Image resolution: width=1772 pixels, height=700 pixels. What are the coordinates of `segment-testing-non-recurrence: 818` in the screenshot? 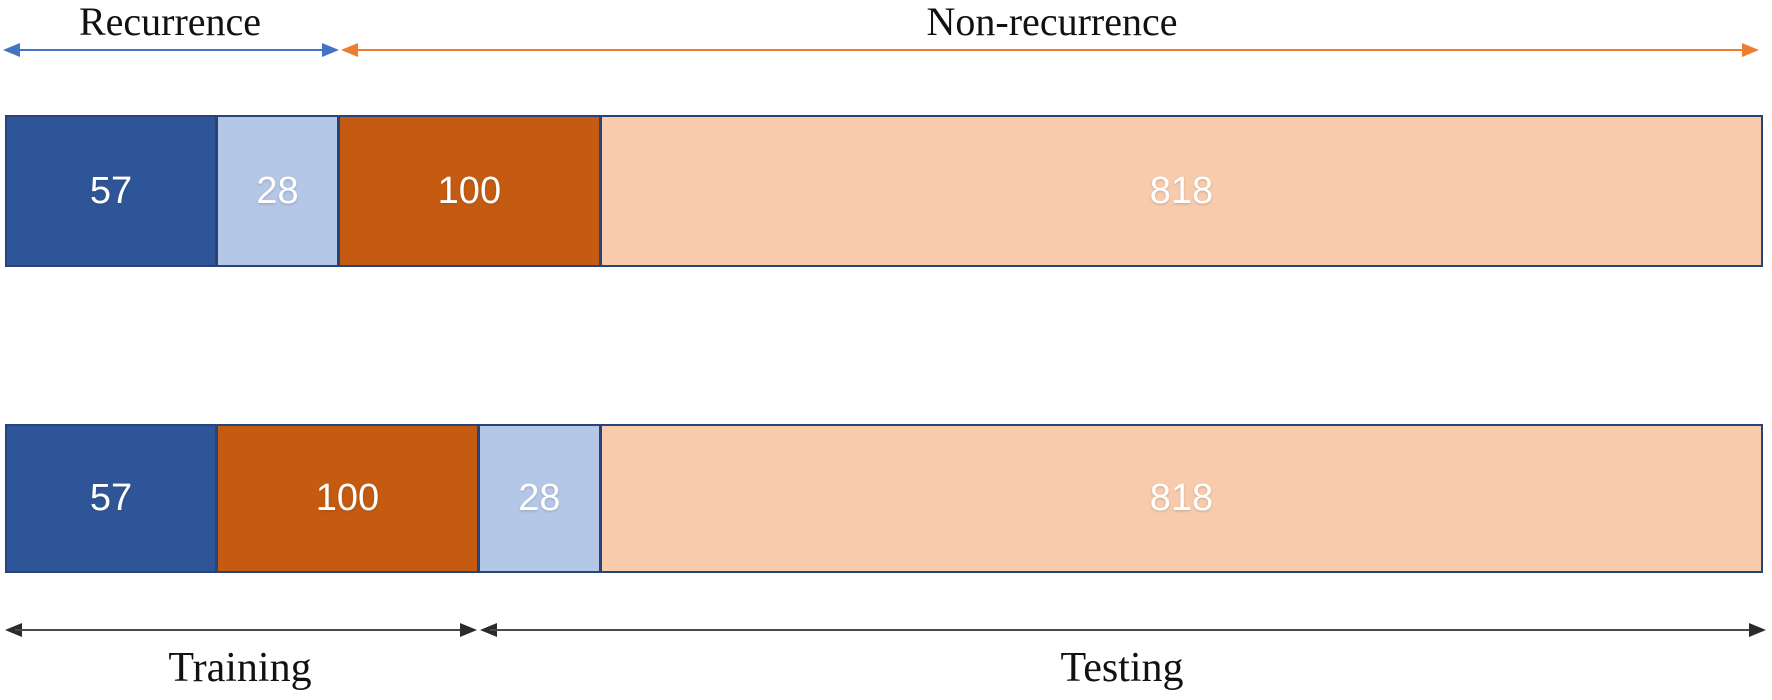 It's located at (1181, 498).